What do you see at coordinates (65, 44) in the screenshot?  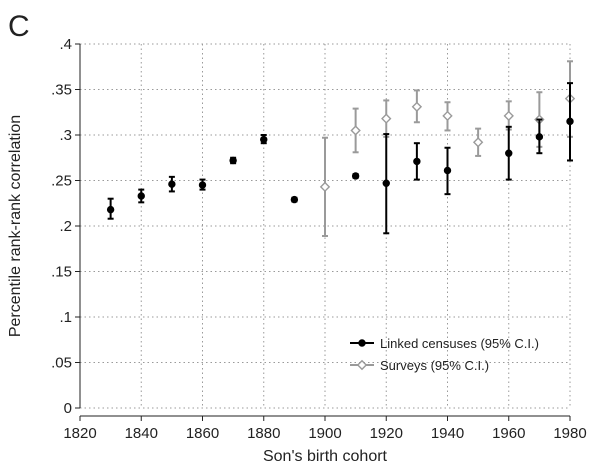 I see `y-tick-label: .4` at bounding box center [65, 44].